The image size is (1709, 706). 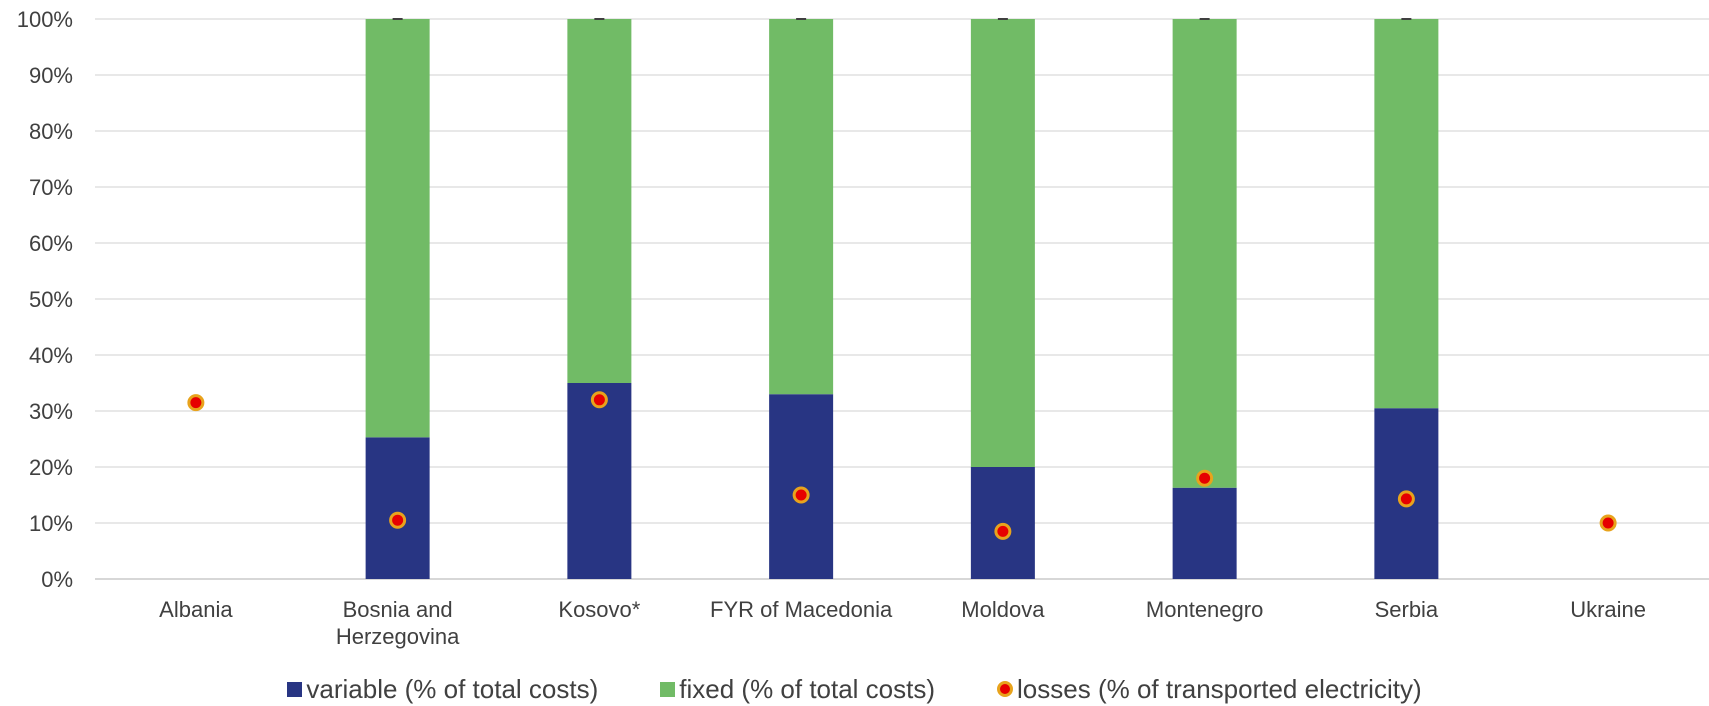 What do you see at coordinates (1204, 609) in the screenshot?
I see `x-tick-label: Montenegro` at bounding box center [1204, 609].